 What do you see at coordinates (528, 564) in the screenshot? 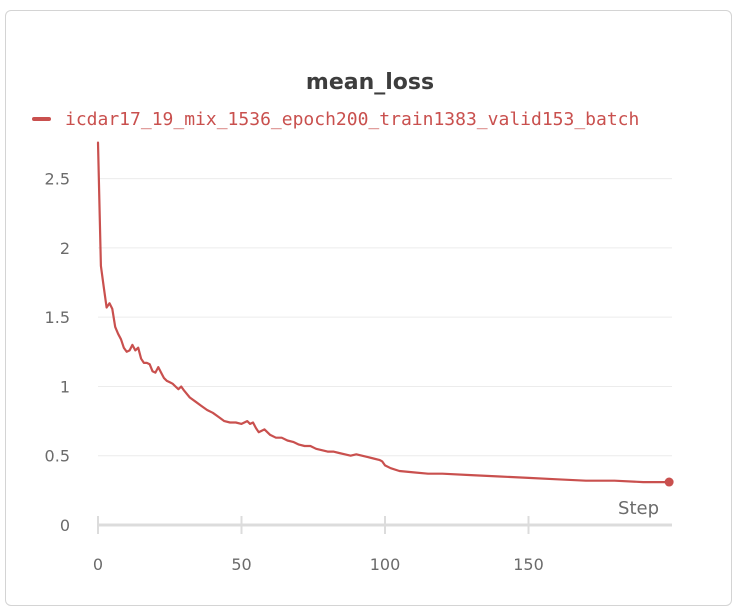
I see `x-tick-label: 150` at bounding box center [528, 564].